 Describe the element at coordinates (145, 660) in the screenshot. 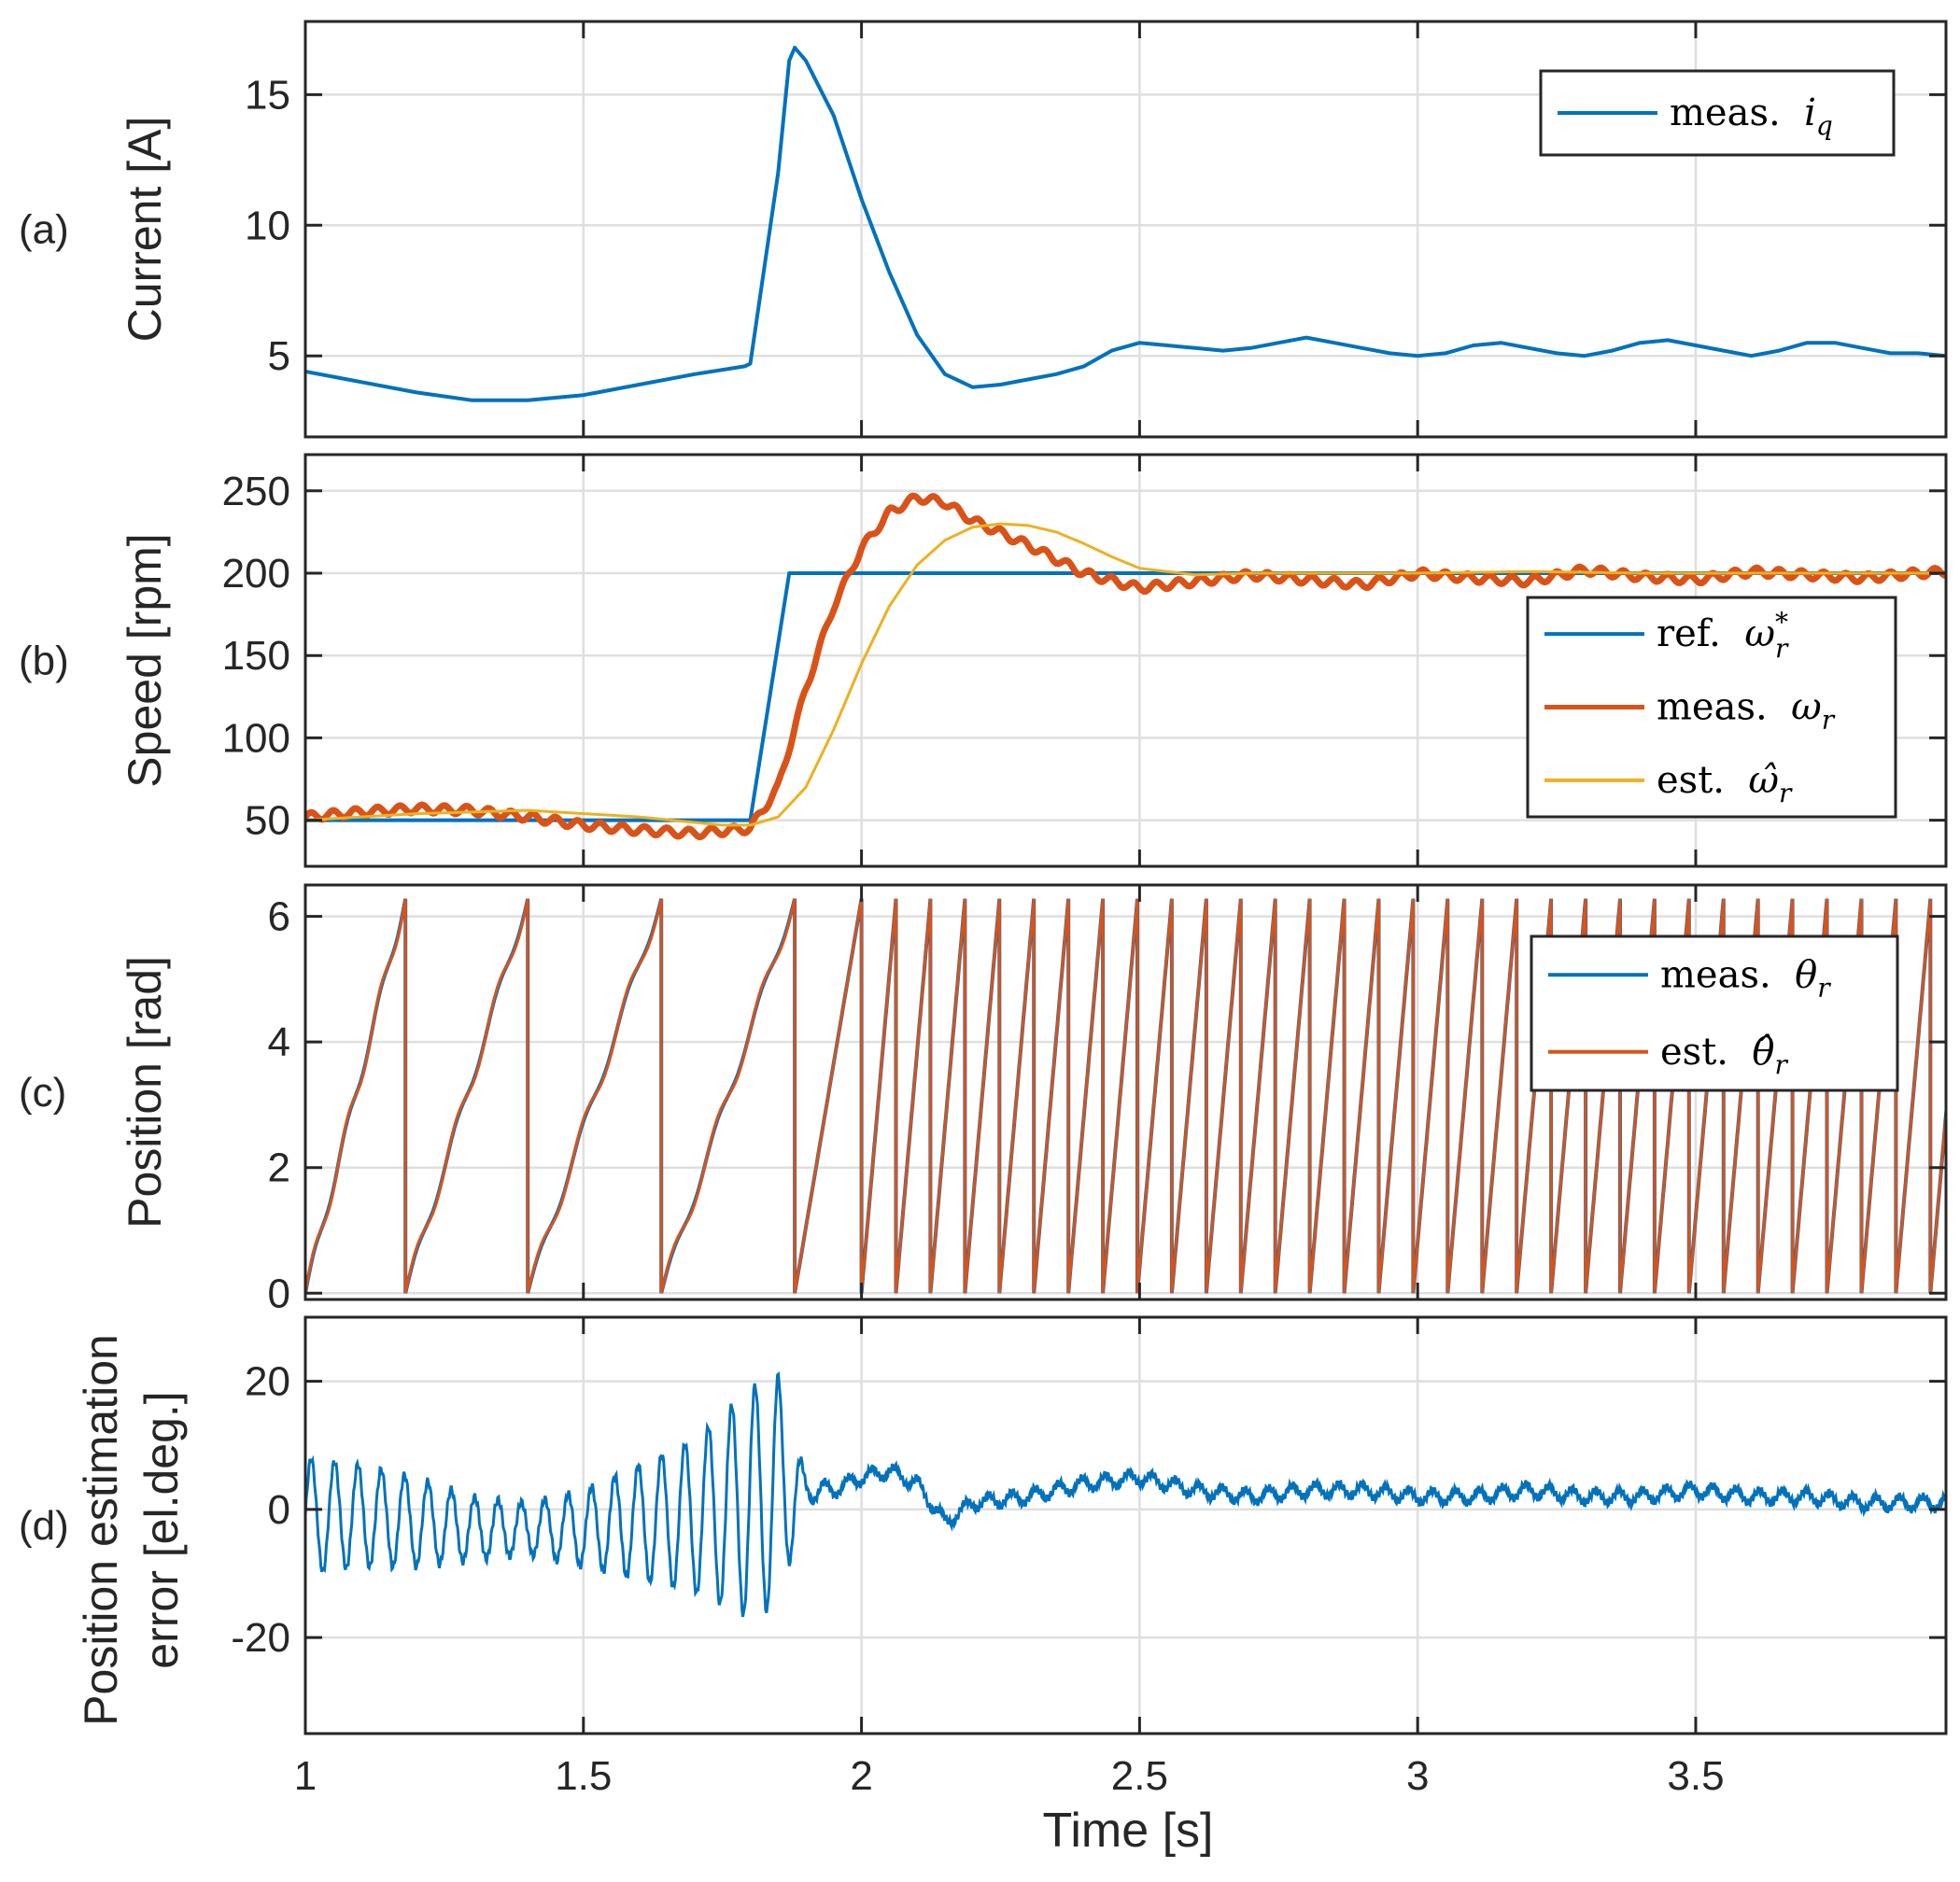

I see `y-axis-label: Speed [rpm]` at that location.